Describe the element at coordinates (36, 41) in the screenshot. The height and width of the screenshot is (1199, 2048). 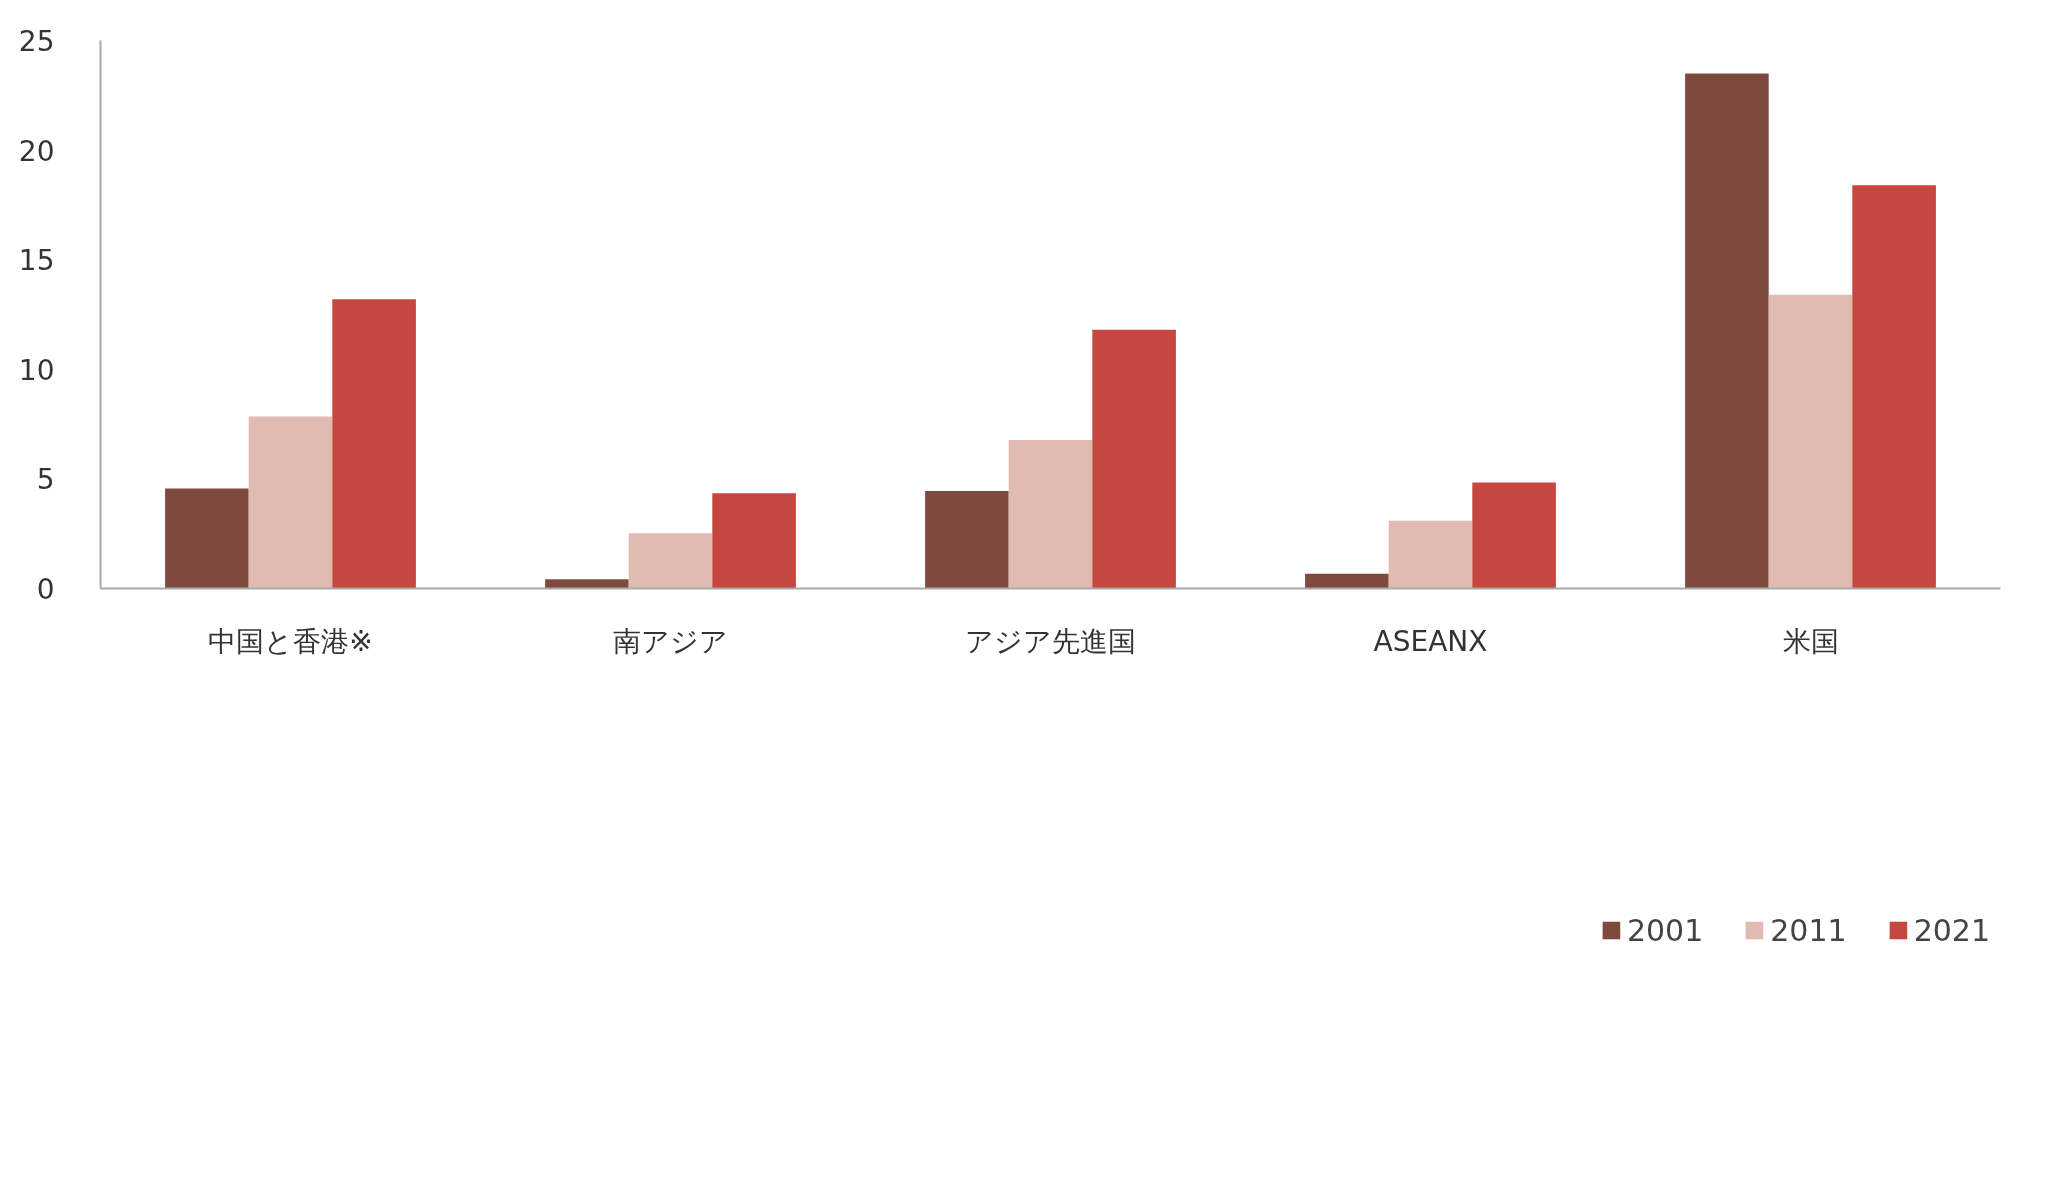
I see `y-tick-label: 25` at that location.